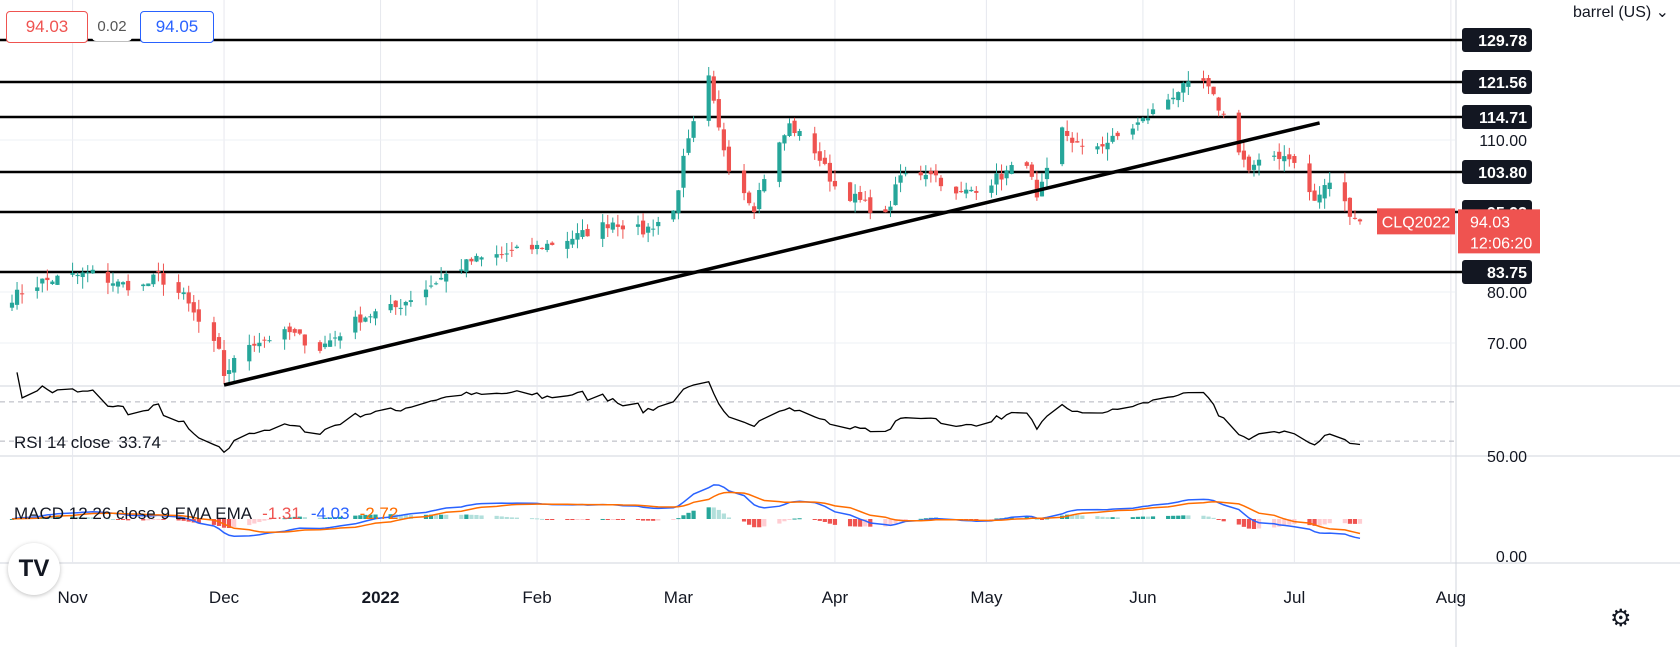  I want to click on time-tick-label: Aug, so click(1451, 597).